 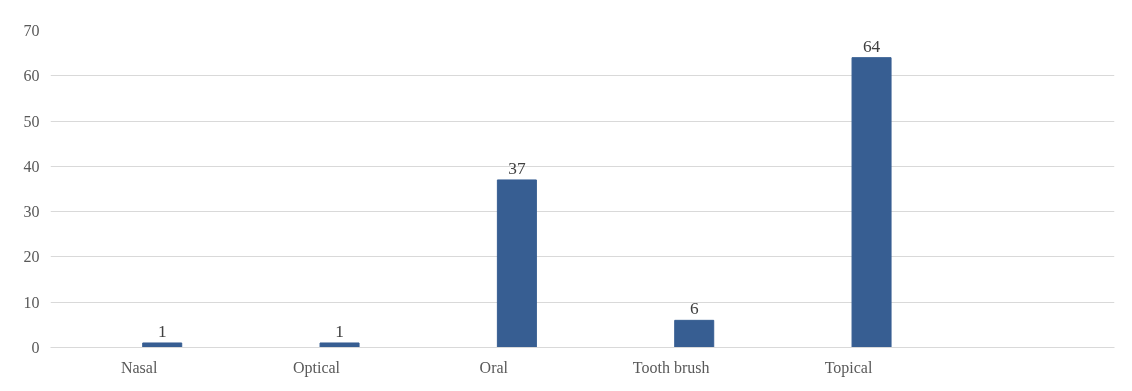 I want to click on x-tick-label: Nasal, so click(x=139, y=367).